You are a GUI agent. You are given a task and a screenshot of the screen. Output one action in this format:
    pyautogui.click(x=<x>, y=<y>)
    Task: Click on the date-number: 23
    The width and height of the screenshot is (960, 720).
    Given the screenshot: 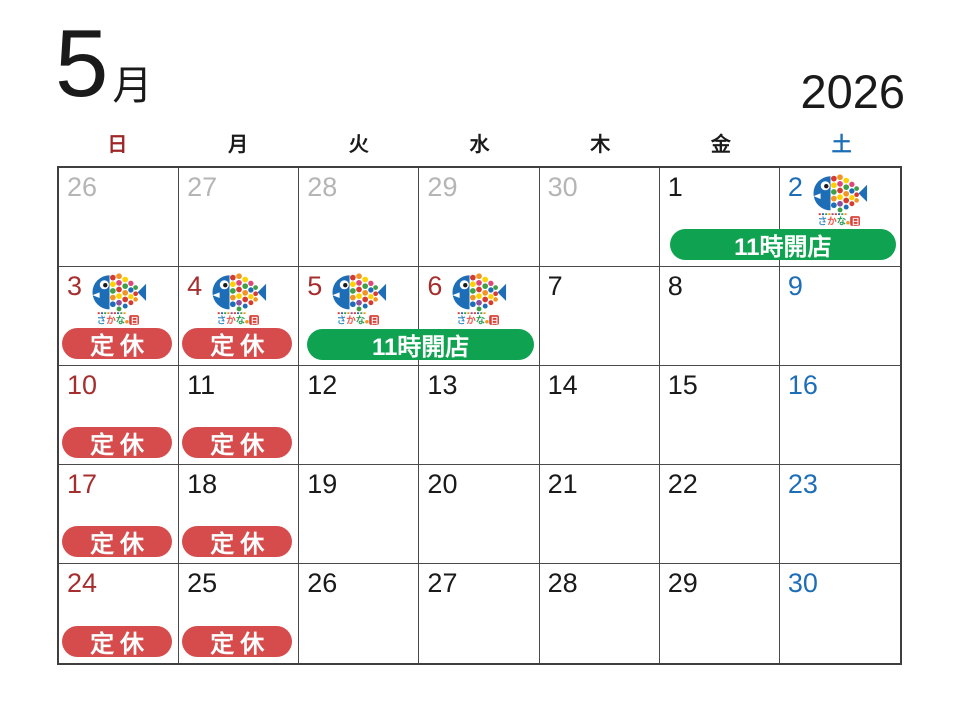 What is the action you would take?
    pyautogui.click(x=802, y=484)
    